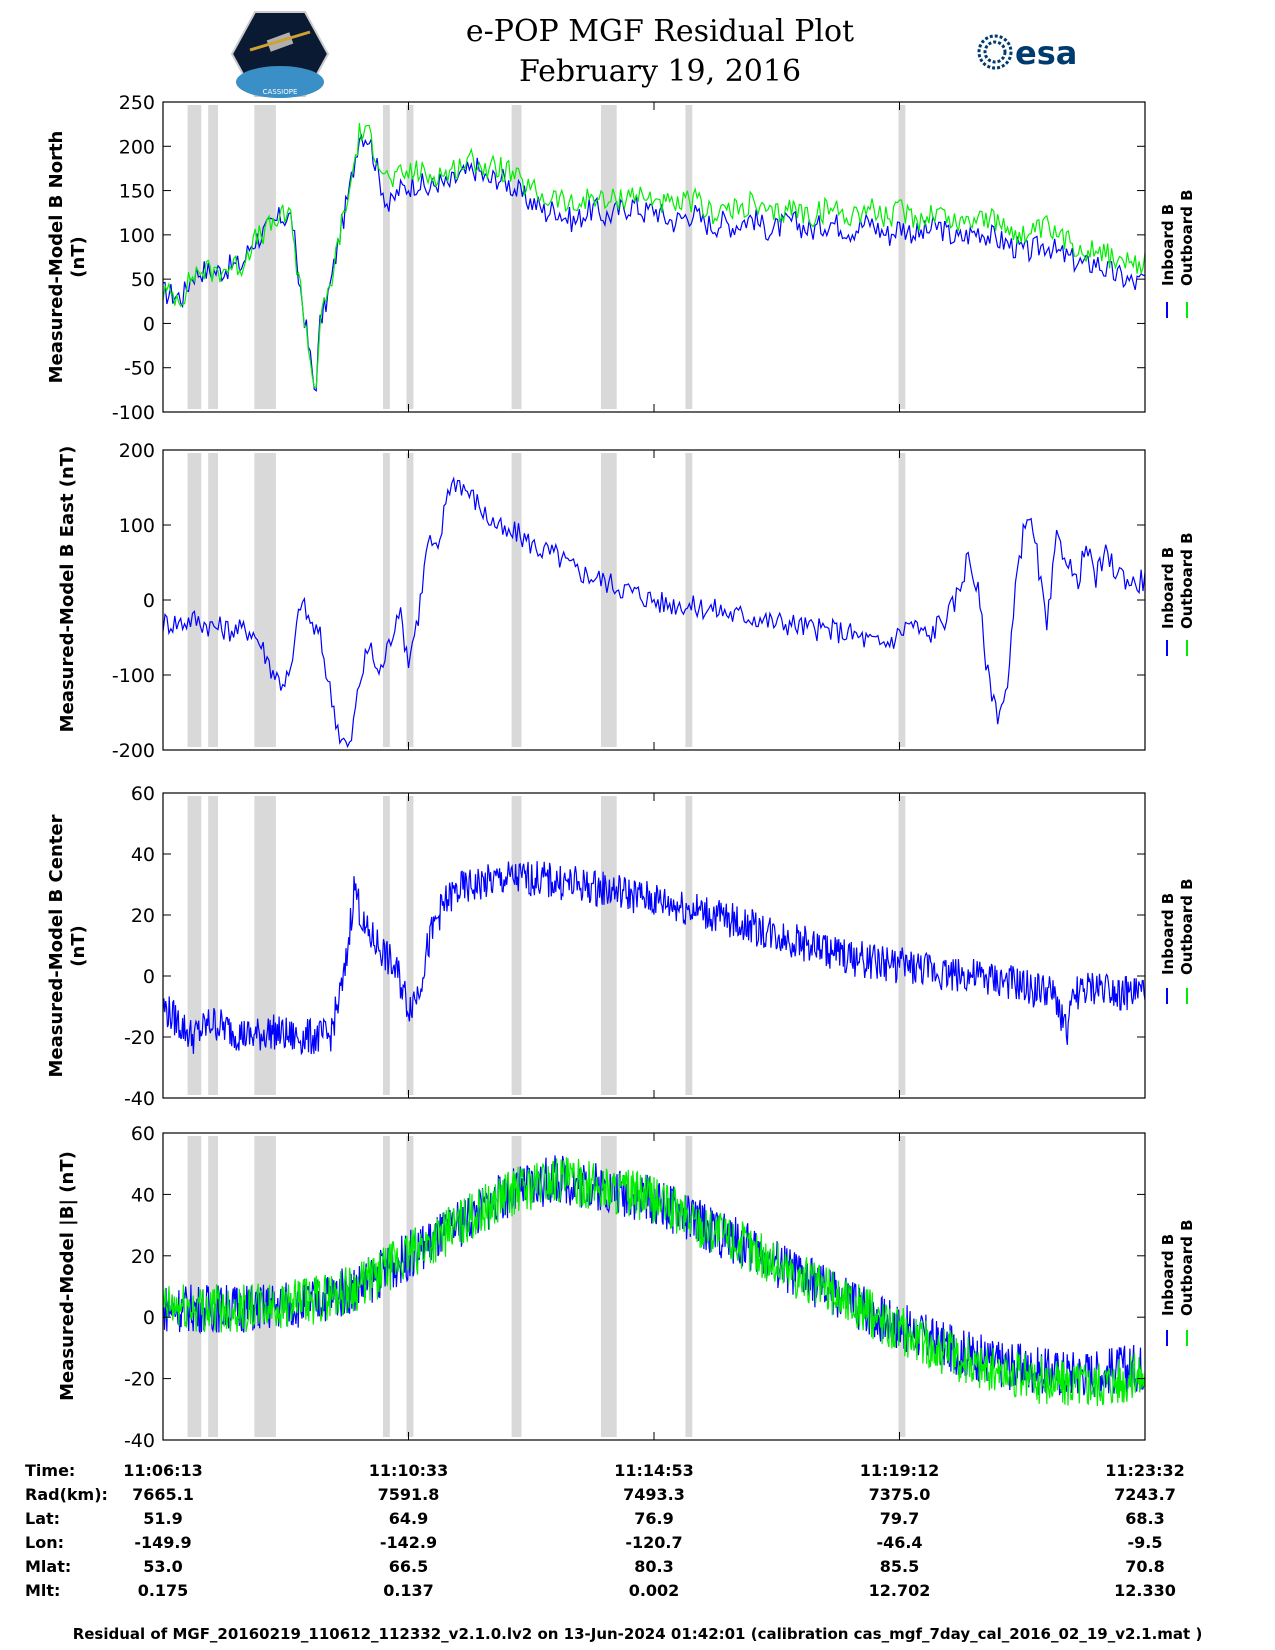 Image resolution: width=1275 pixels, height=1650 pixels. What do you see at coordinates (654, 1494) in the screenshot?
I see `table-cell: 7493.3` at bounding box center [654, 1494].